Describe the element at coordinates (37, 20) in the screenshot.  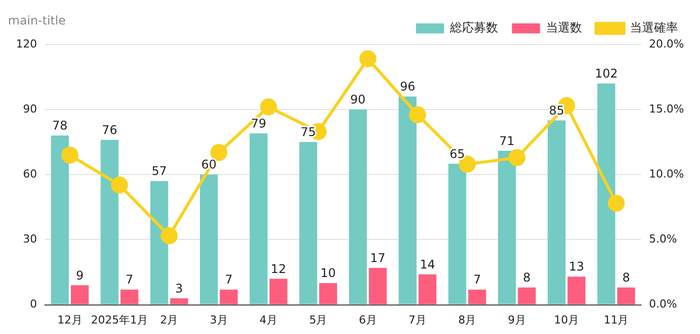
I see `chart-title: main-title` at that location.